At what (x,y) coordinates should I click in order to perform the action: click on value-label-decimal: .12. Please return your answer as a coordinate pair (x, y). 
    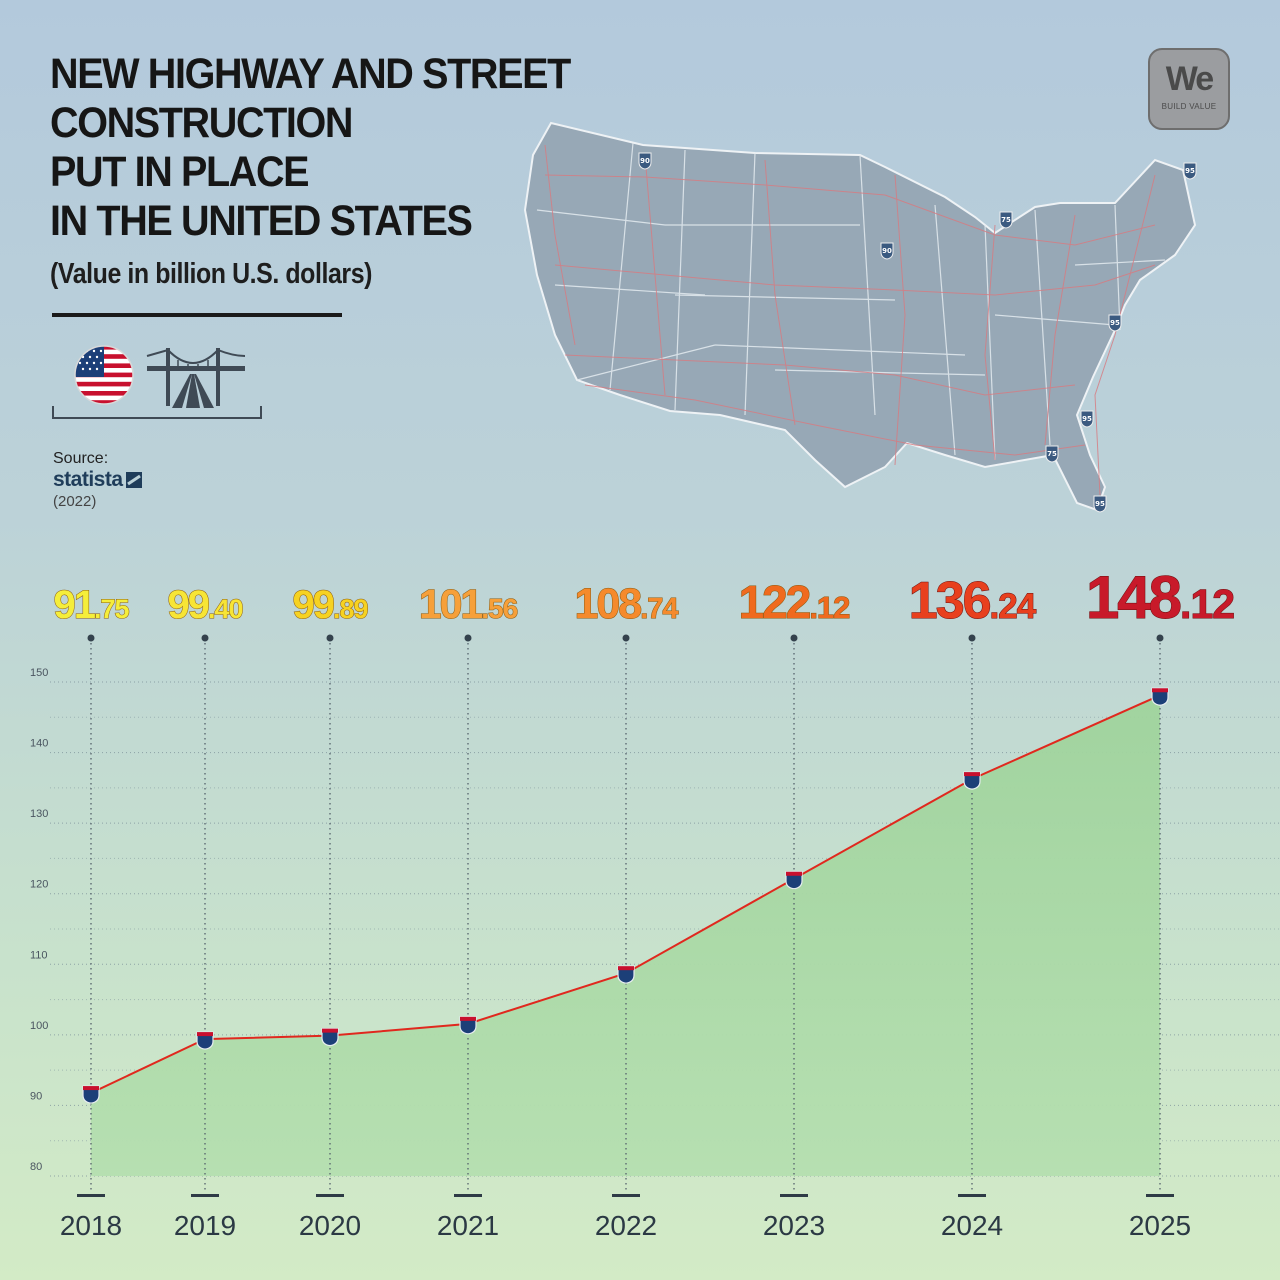
    Looking at the image, I should click on (1207, 604).